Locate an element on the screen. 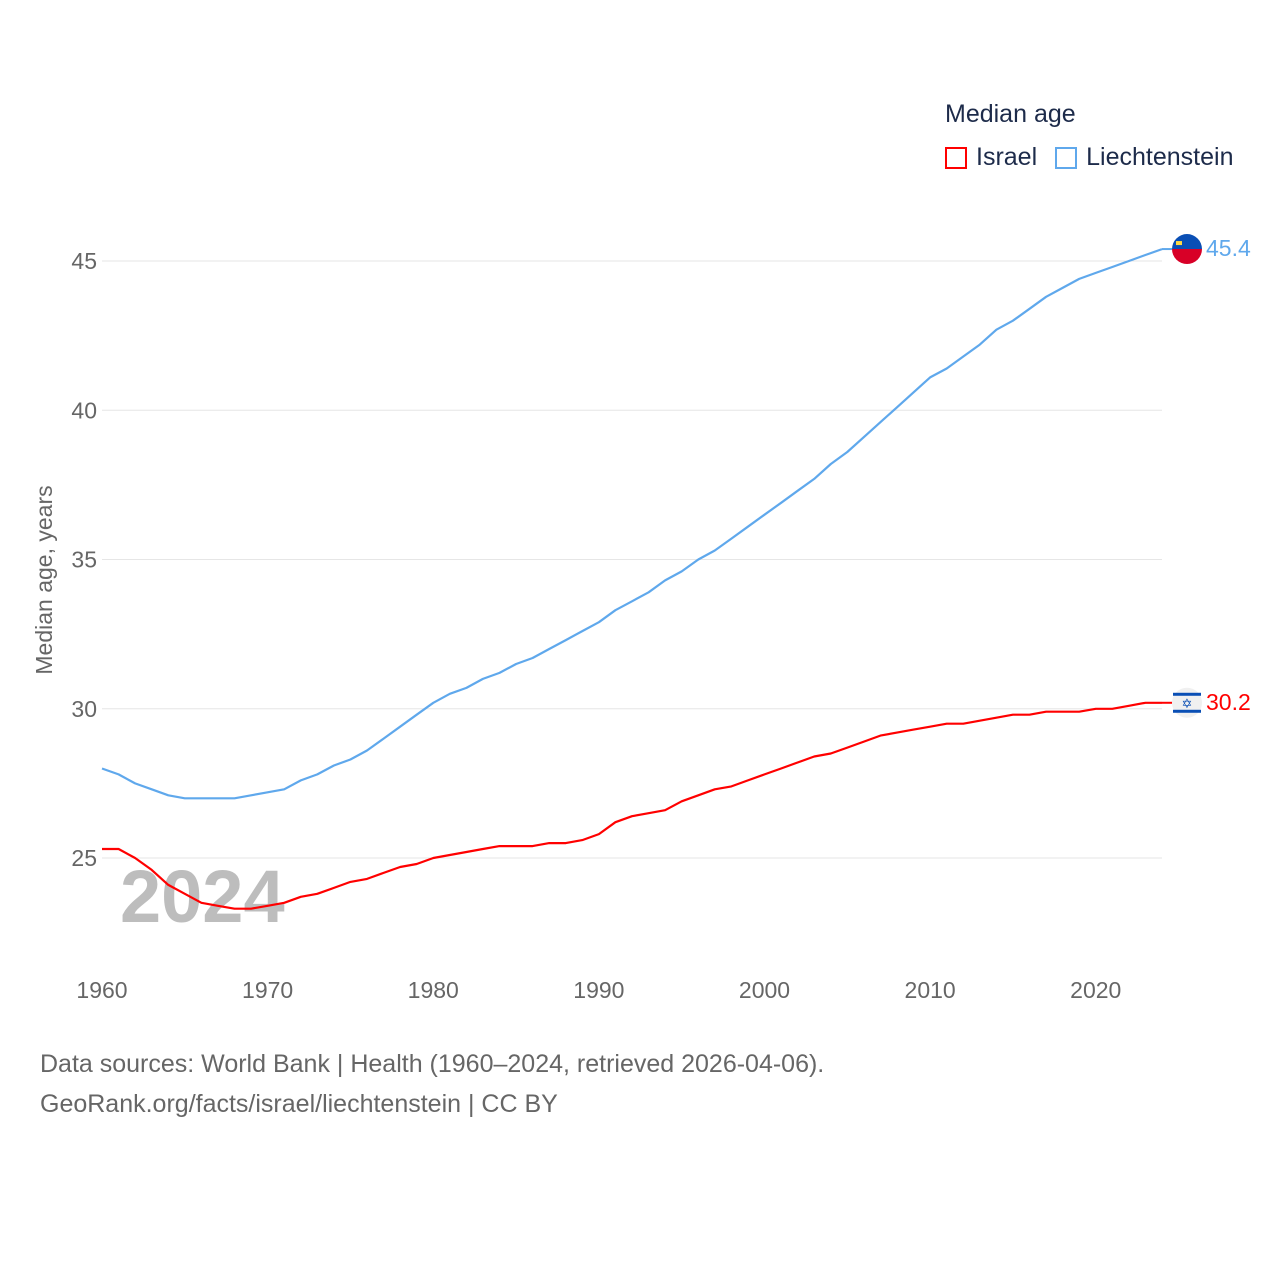  legend-label-liechtenstein: Liechtenstein is located at coordinates (1160, 157).